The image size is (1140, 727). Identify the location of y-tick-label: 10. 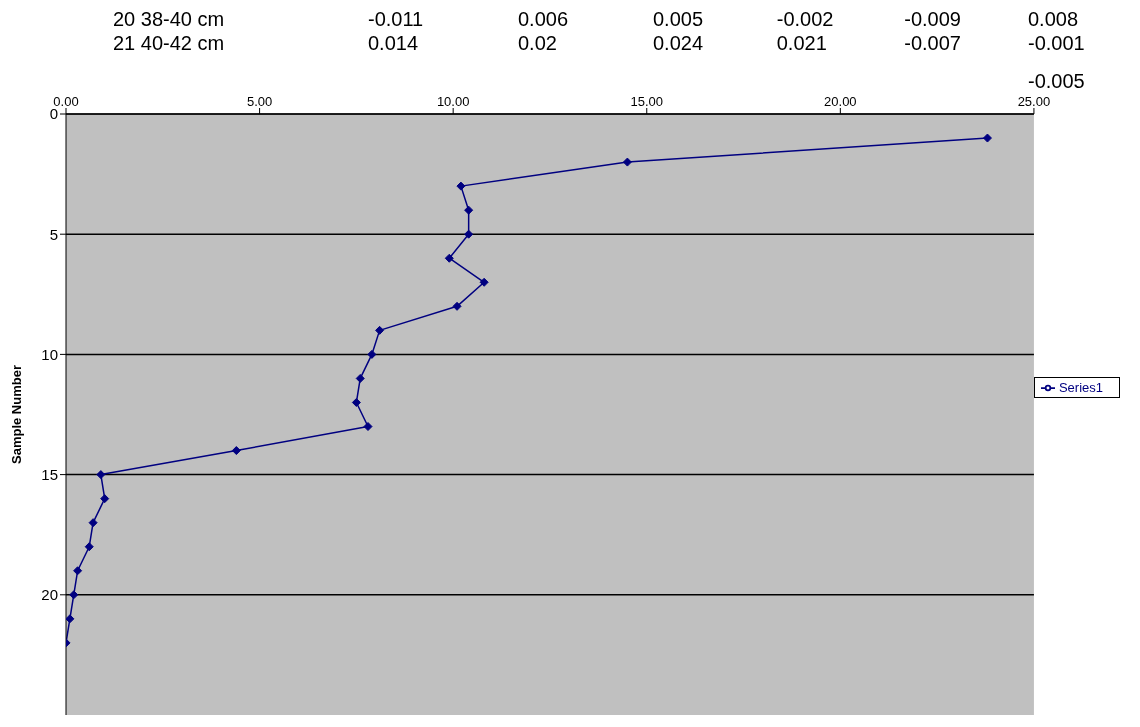
(49, 354).